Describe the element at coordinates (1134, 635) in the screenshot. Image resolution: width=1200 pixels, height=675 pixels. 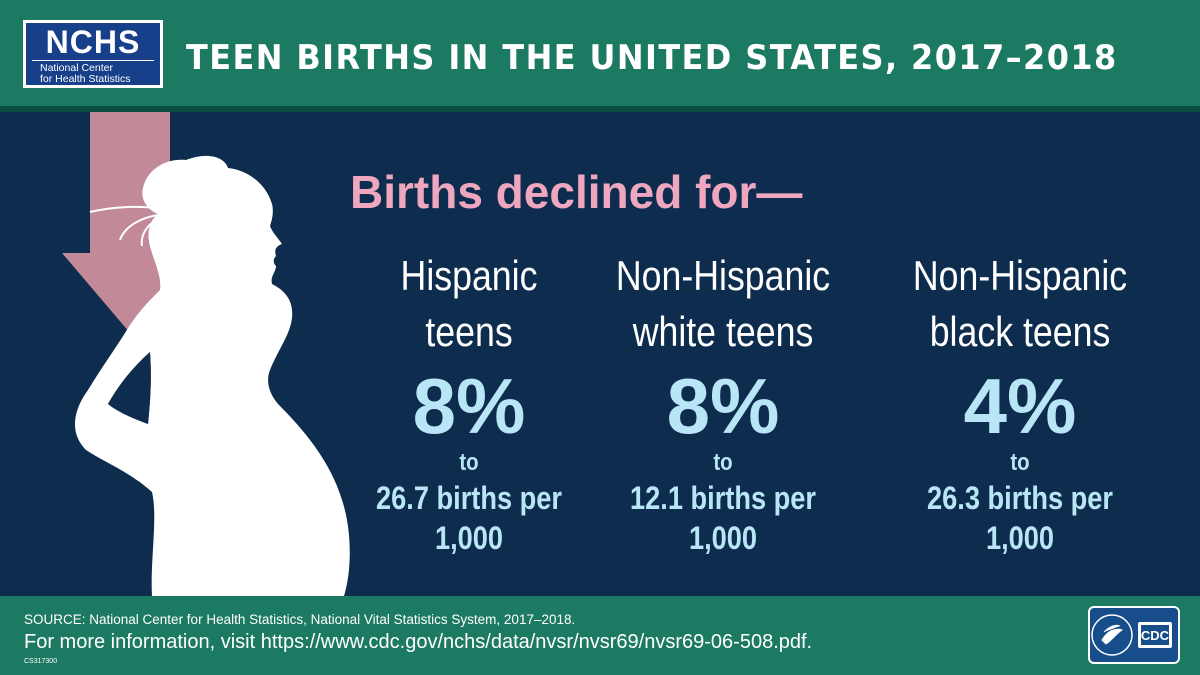
I see `hhs-cdc-logo: CDC` at that location.